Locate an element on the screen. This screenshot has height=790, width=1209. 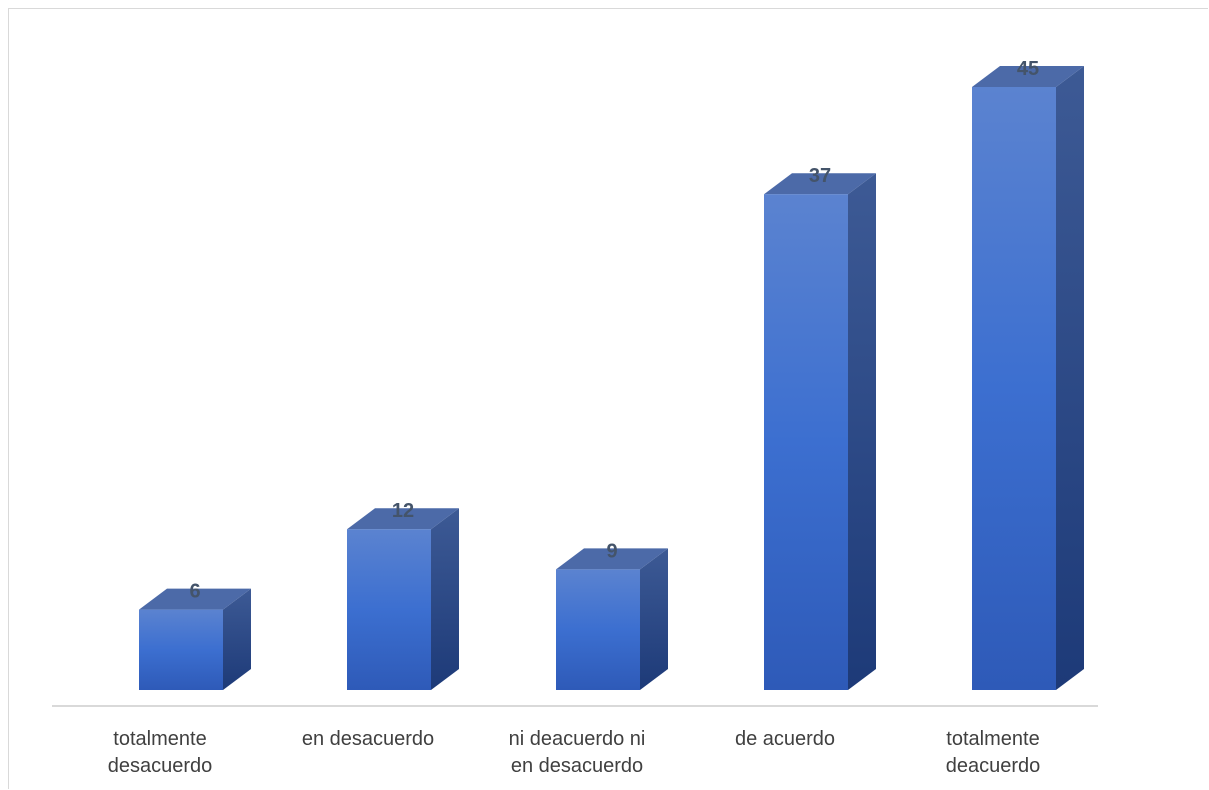
data-label: 6 is located at coordinates (194, 592).